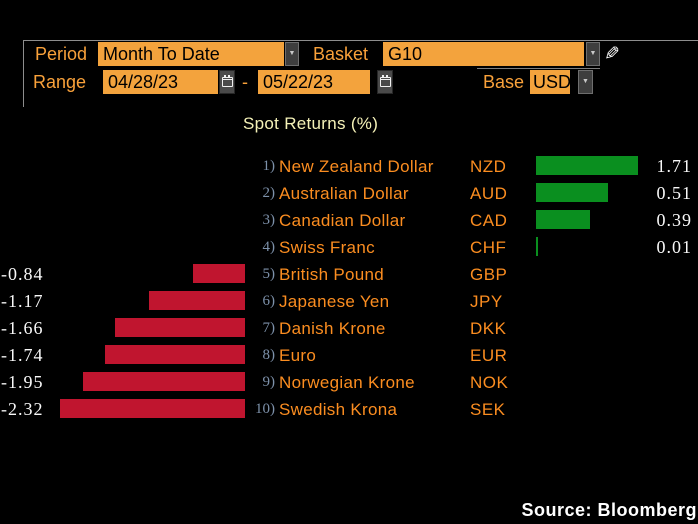 The width and height of the screenshot is (698, 524). Describe the element at coordinates (488, 328) in the screenshot. I see `currency-code: DKK` at that location.